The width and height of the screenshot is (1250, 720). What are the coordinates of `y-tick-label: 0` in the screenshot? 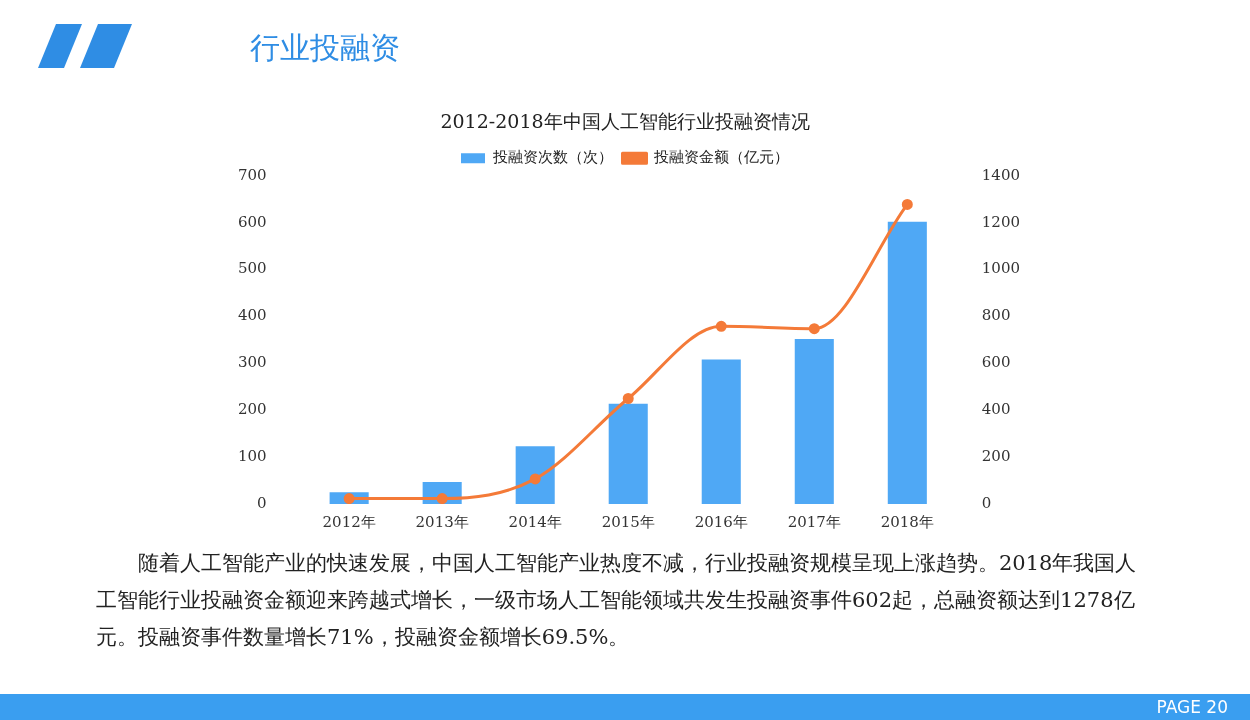 It's located at (262, 502).